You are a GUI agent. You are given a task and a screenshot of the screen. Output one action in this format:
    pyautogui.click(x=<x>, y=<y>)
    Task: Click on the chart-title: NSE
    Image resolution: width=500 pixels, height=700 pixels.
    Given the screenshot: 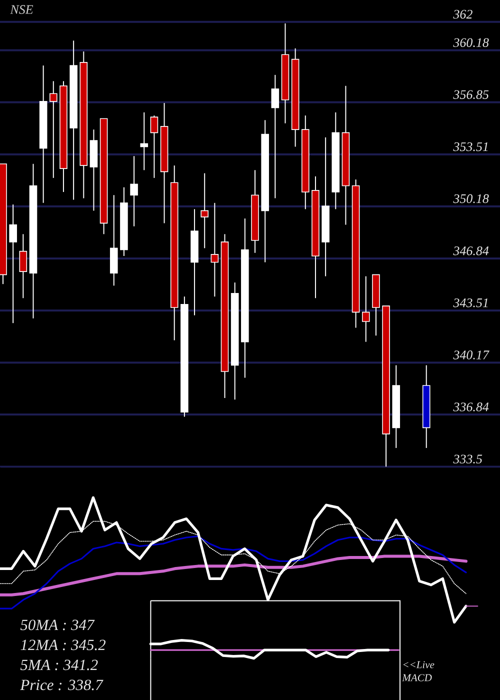 What is the action you would take?
    pyautogui.click(x=22, y=9)
    